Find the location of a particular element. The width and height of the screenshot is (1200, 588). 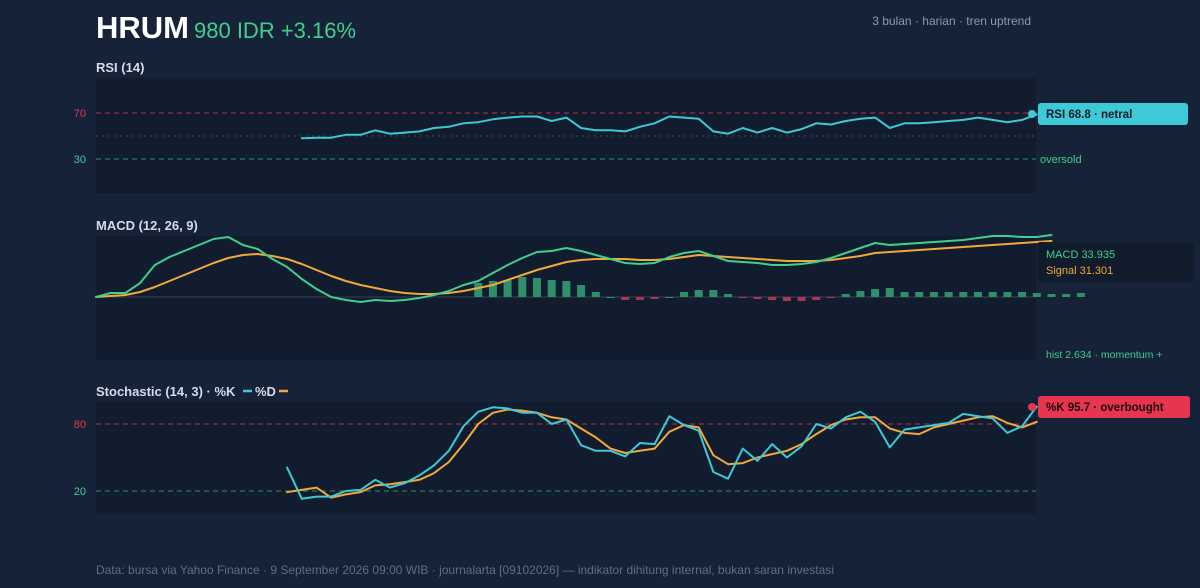

signal-line is located at coordinates (574, 269).